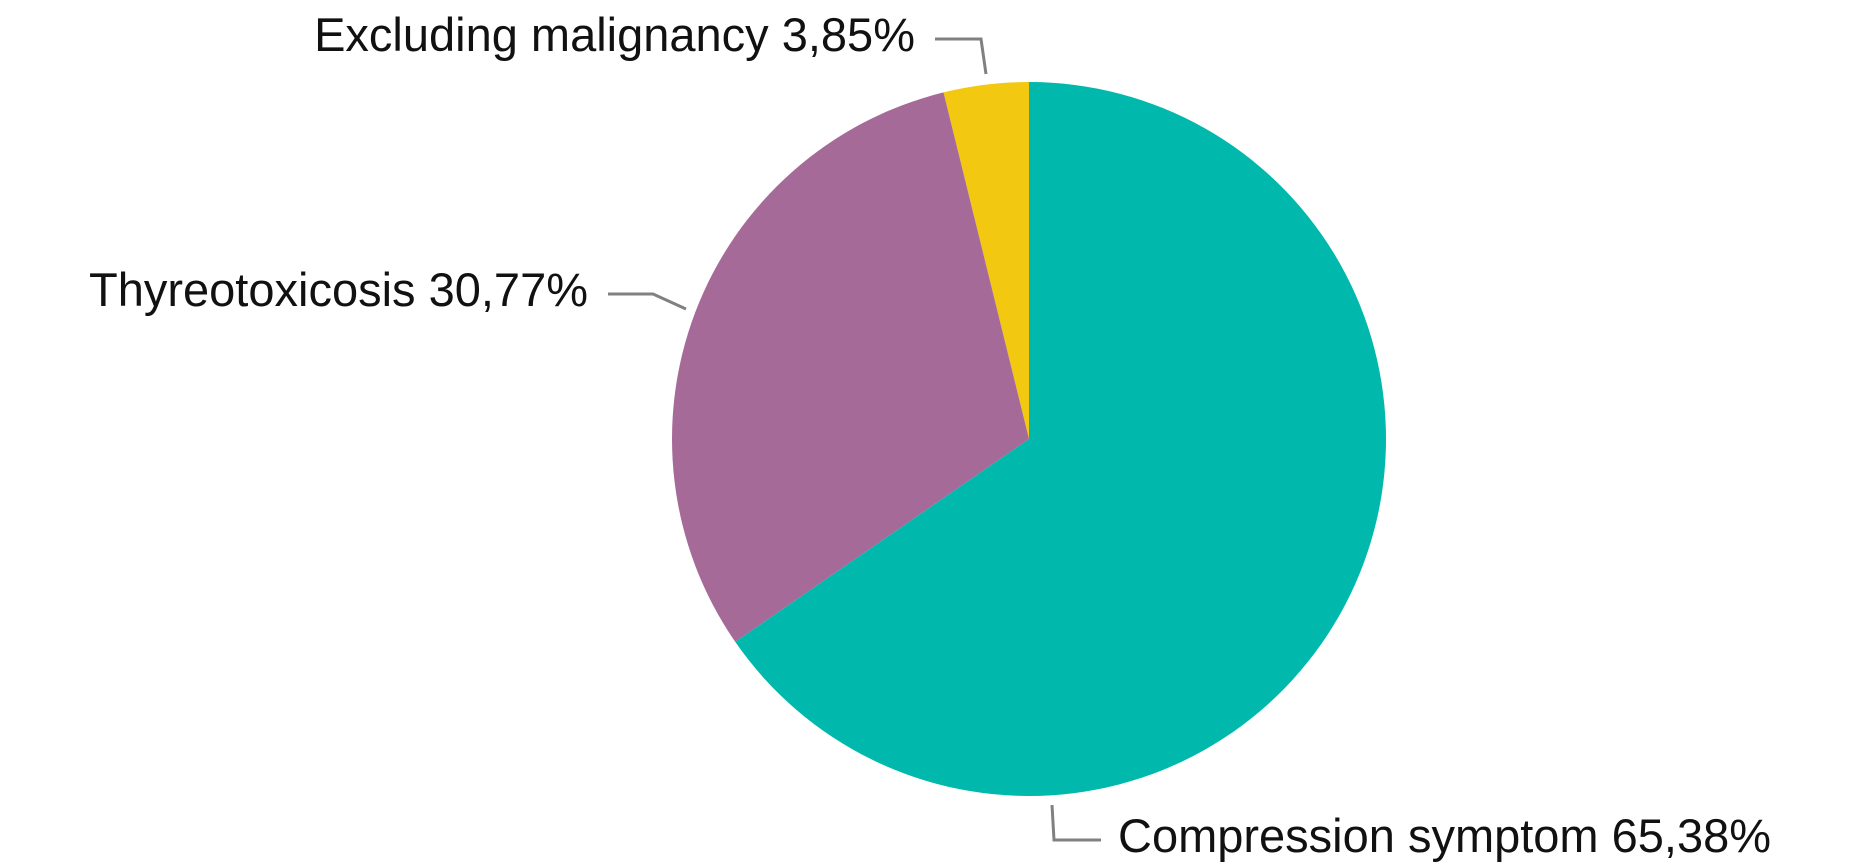 The height and width of the screenshot is (868, 1865). I want to click on value-label: 65,38%, so click(1691, 835).